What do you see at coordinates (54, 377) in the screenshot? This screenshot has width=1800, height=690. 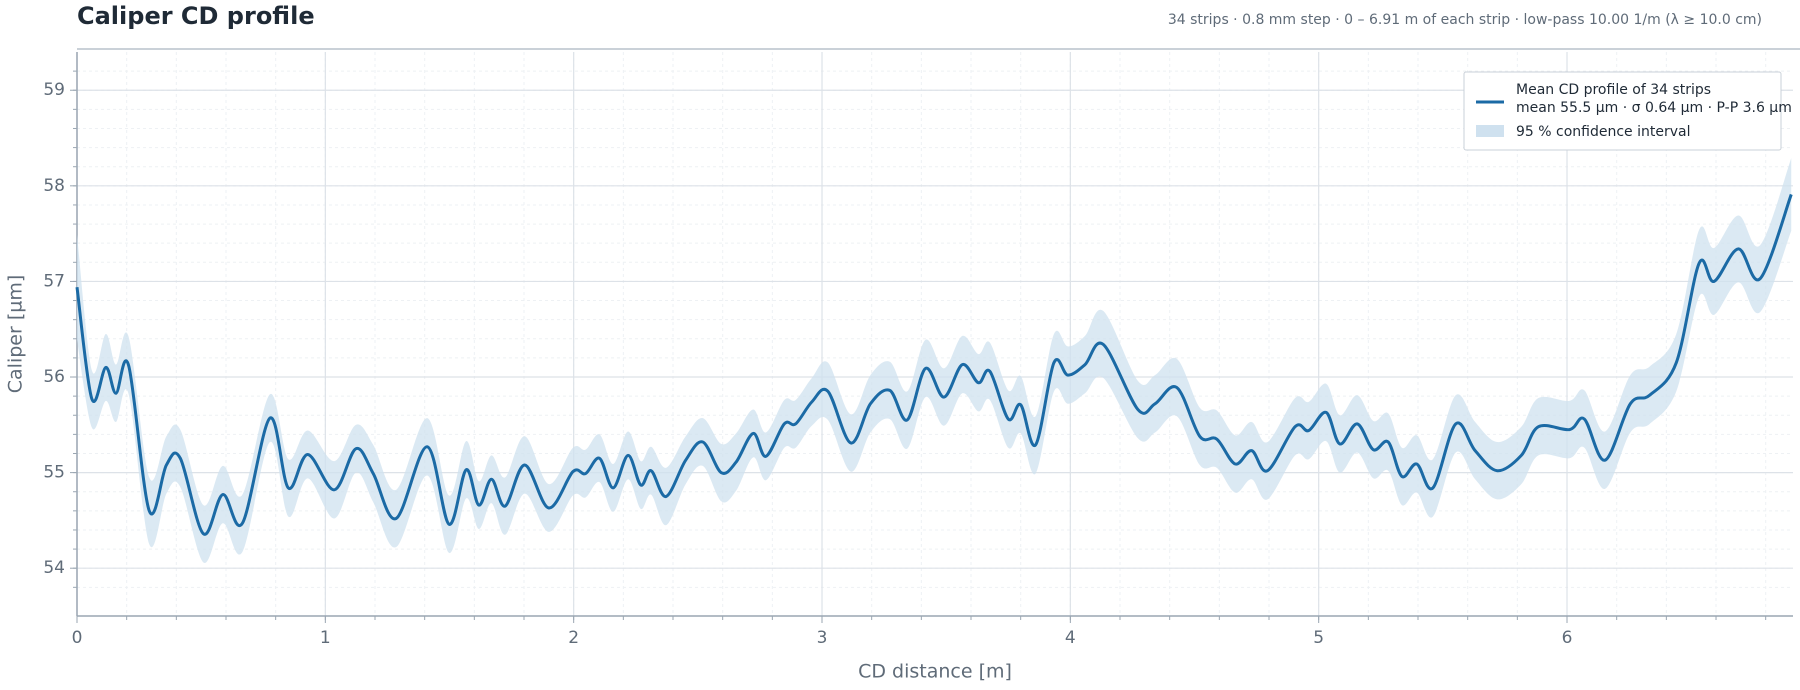 I see `y-tick-label: 56` at bounding box center [54, 377].